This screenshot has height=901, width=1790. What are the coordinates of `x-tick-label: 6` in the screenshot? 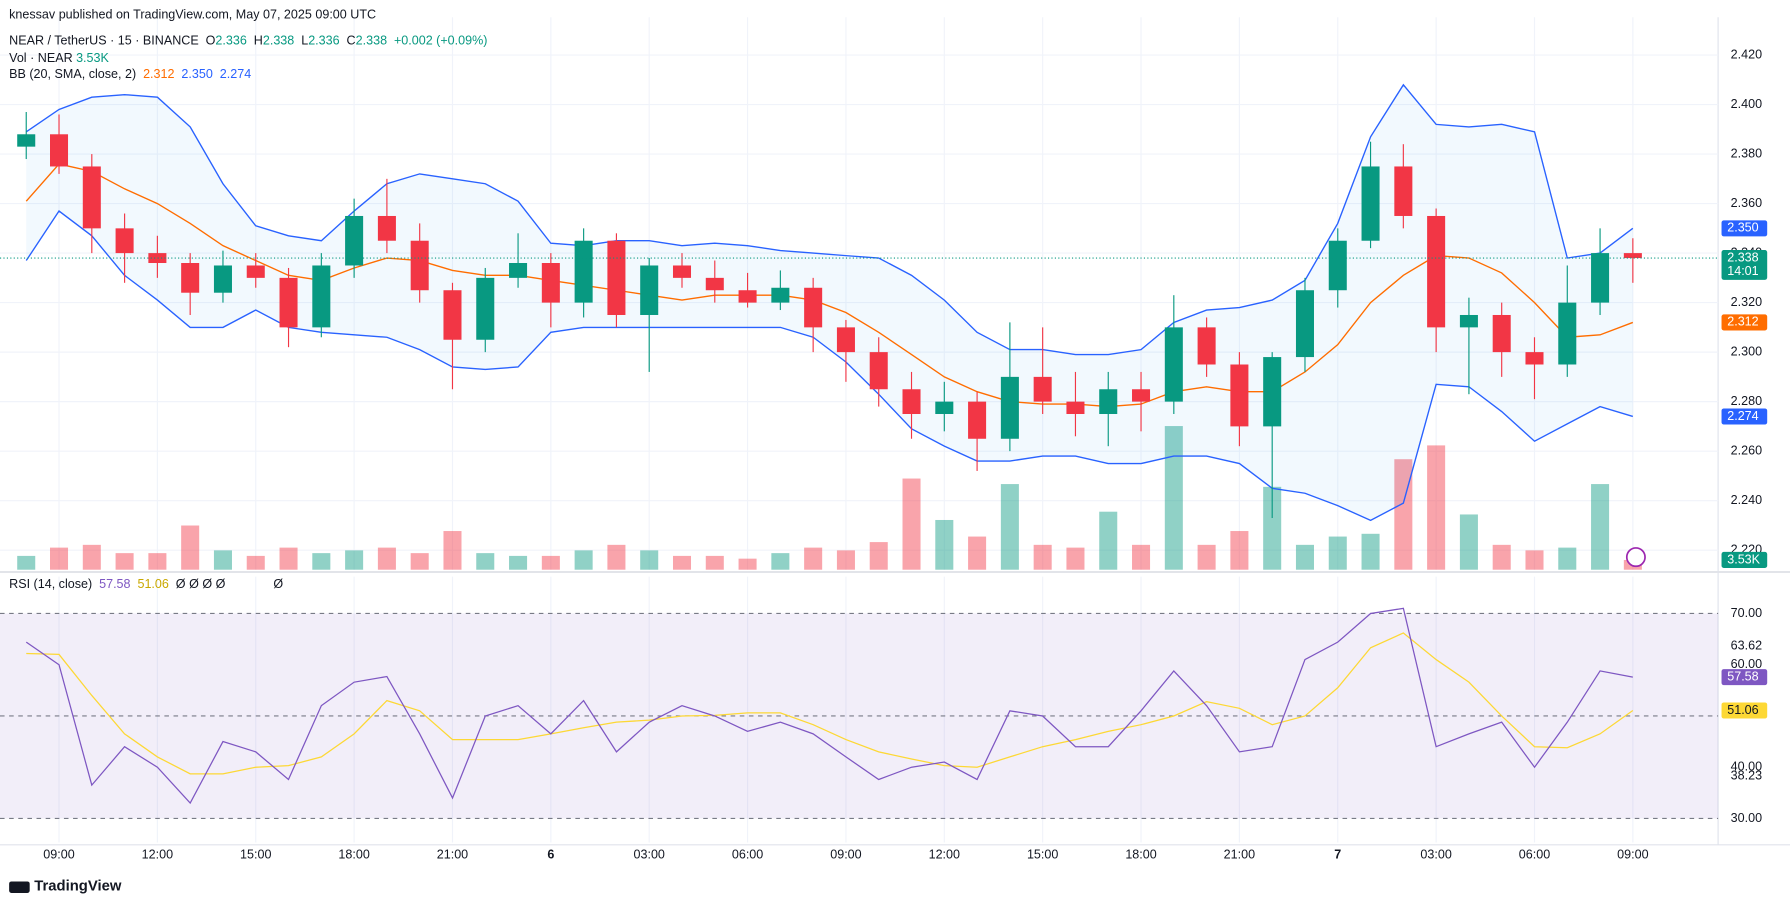 It's located at (550, 854).